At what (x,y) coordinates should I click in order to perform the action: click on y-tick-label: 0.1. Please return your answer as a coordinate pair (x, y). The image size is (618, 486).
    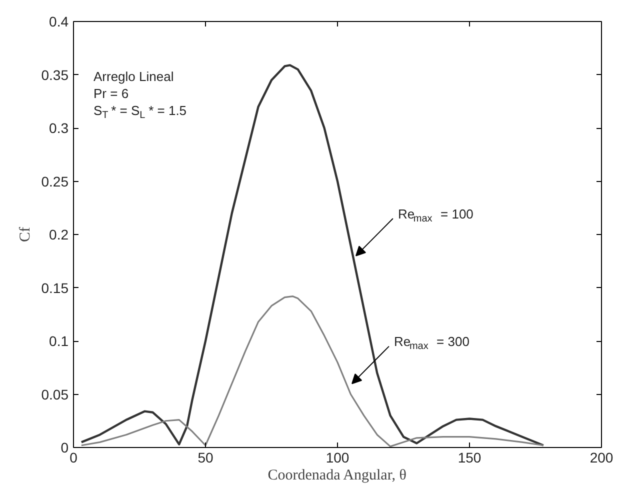
    Looking at the image, I should click on (59, 341).